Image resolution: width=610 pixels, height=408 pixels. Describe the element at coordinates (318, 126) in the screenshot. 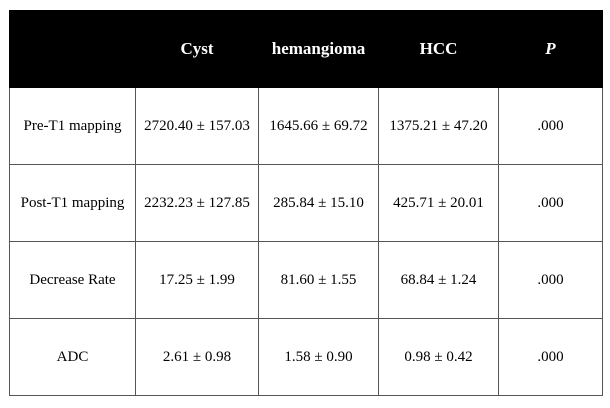

I see `table-cell: 1645.66 ± 69.72` at that location.